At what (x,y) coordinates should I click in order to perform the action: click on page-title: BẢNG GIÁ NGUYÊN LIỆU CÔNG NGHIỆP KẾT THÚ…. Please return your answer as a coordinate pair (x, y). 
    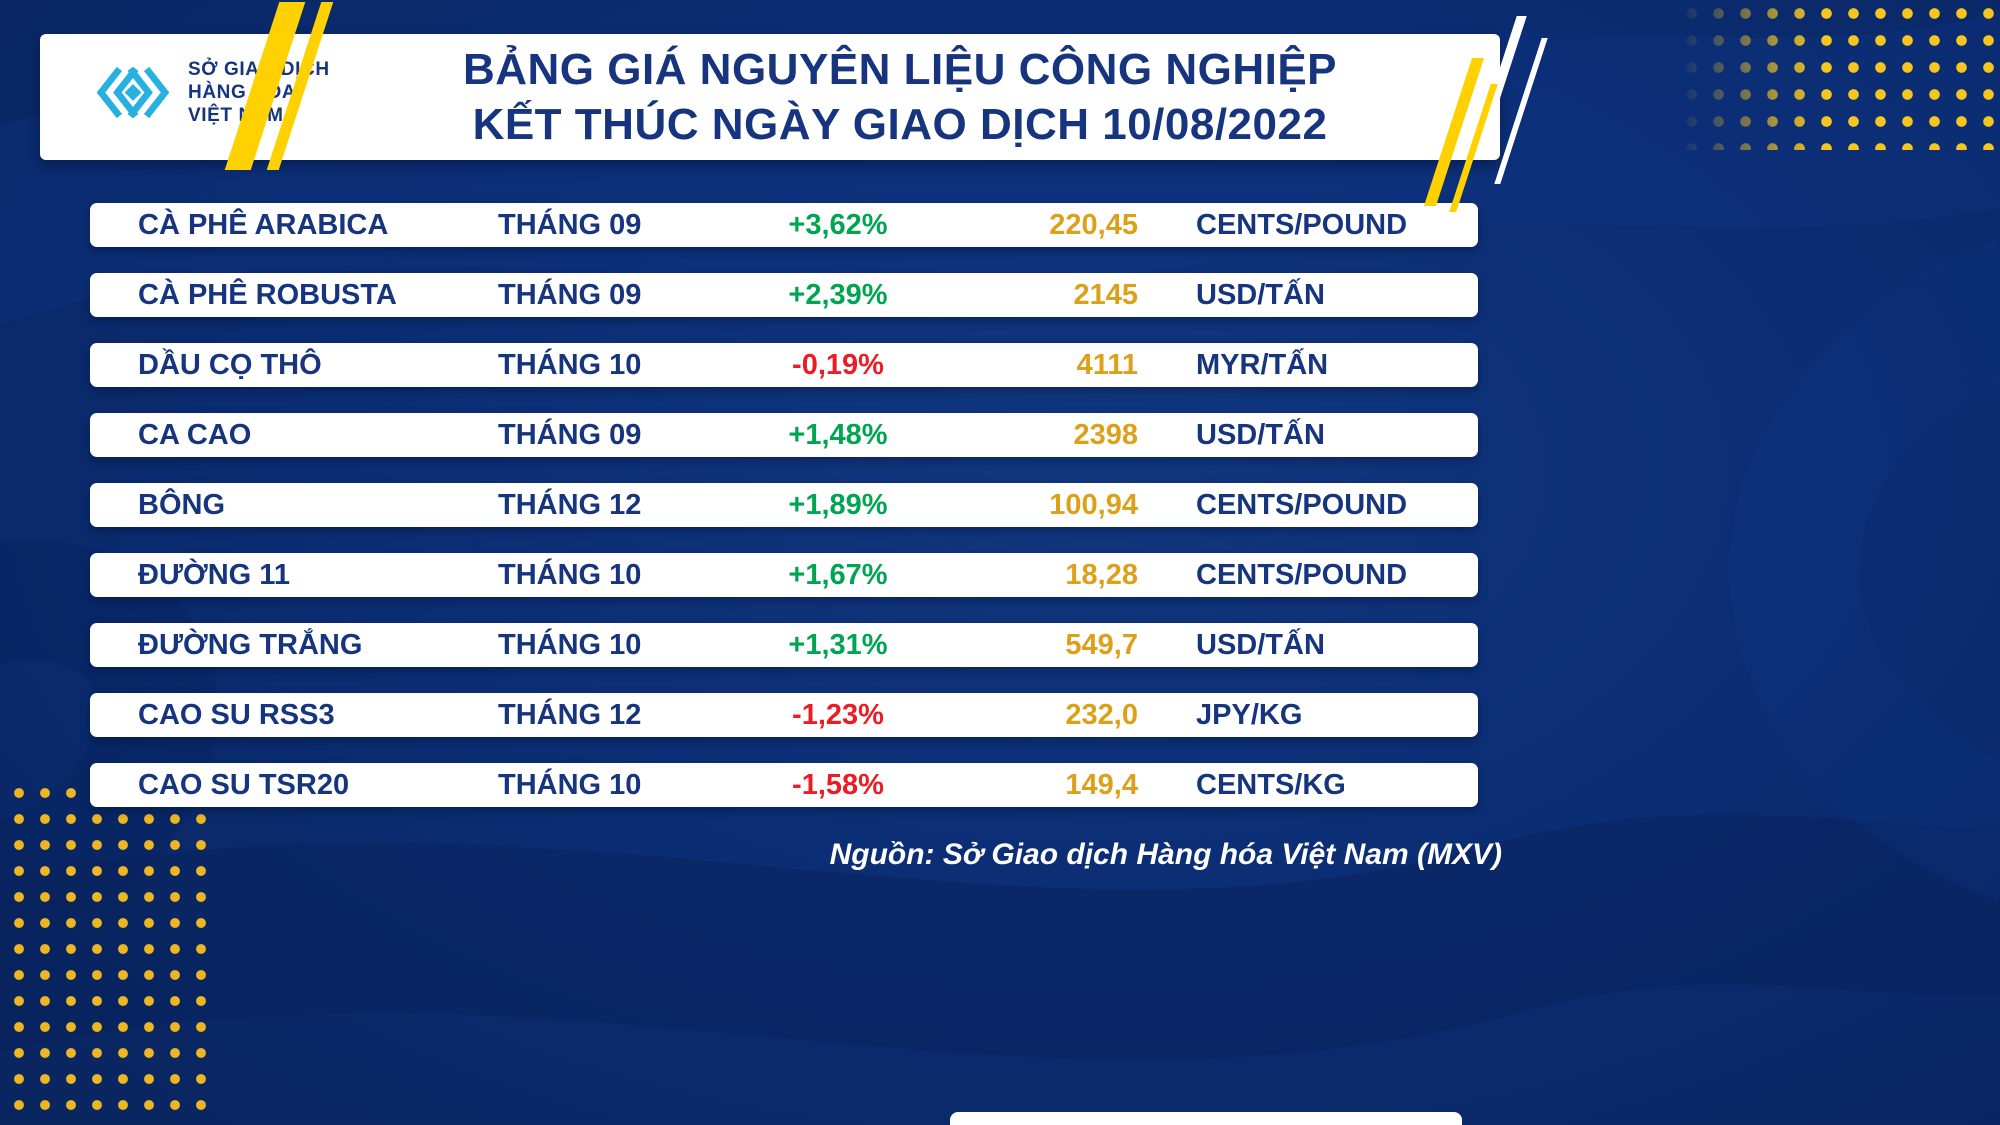
    Looking at the image, I should click on (900, 97).